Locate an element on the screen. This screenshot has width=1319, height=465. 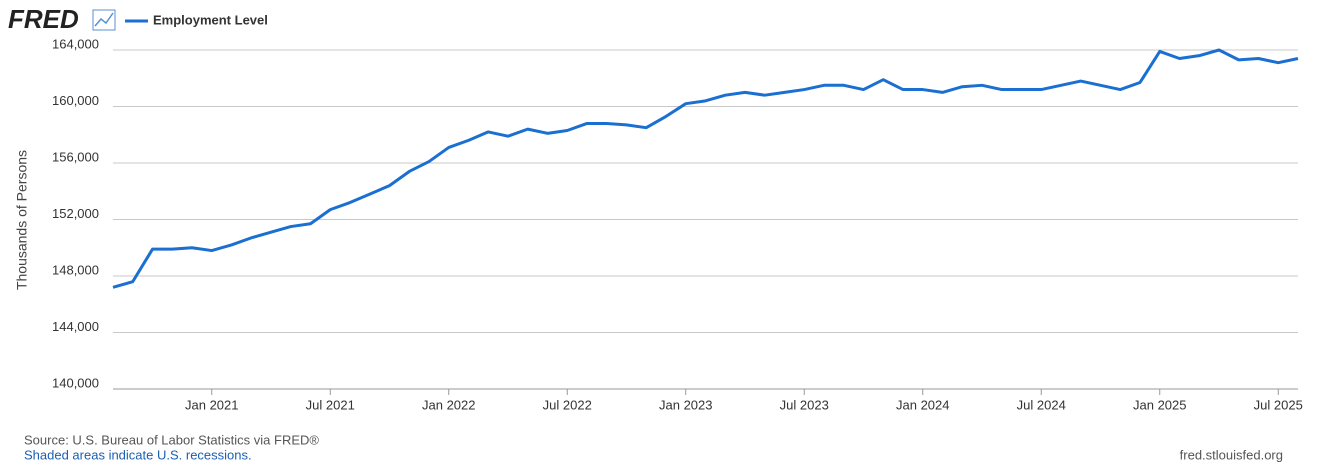
y-tick-label: 144,000 is located at coordinates (75, 326).